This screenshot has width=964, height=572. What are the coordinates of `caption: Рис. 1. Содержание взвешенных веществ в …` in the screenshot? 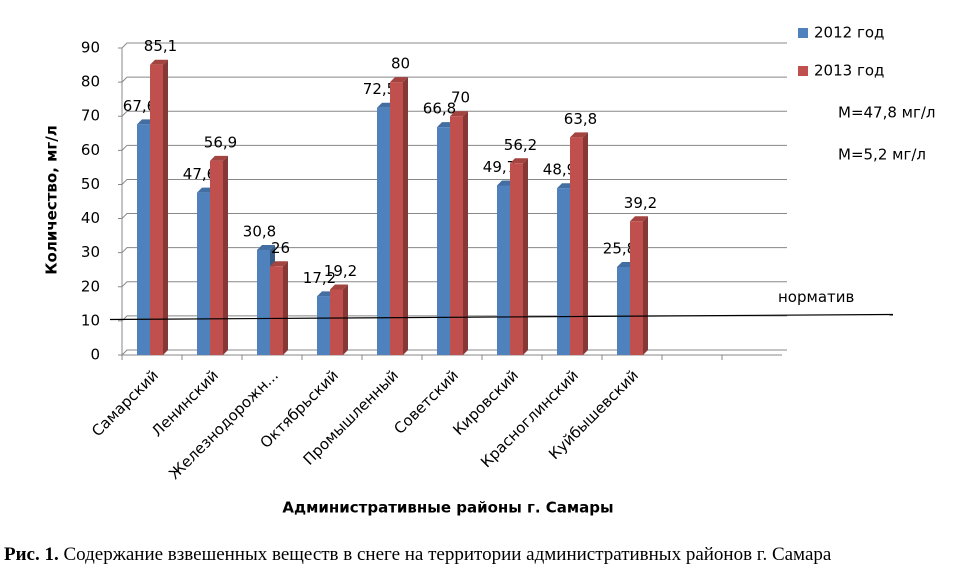 It's located at (417, 555).